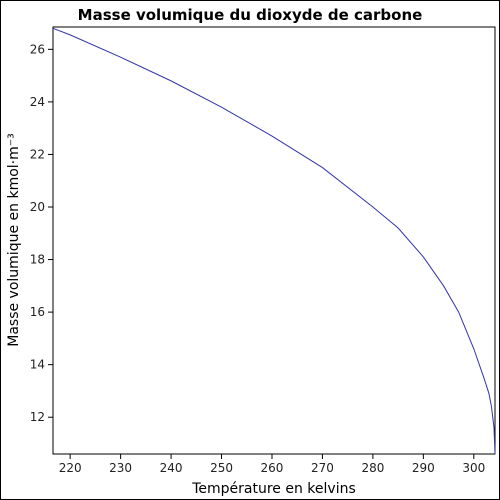  I want to click on y-tick-label: 26, so click(37, 49).